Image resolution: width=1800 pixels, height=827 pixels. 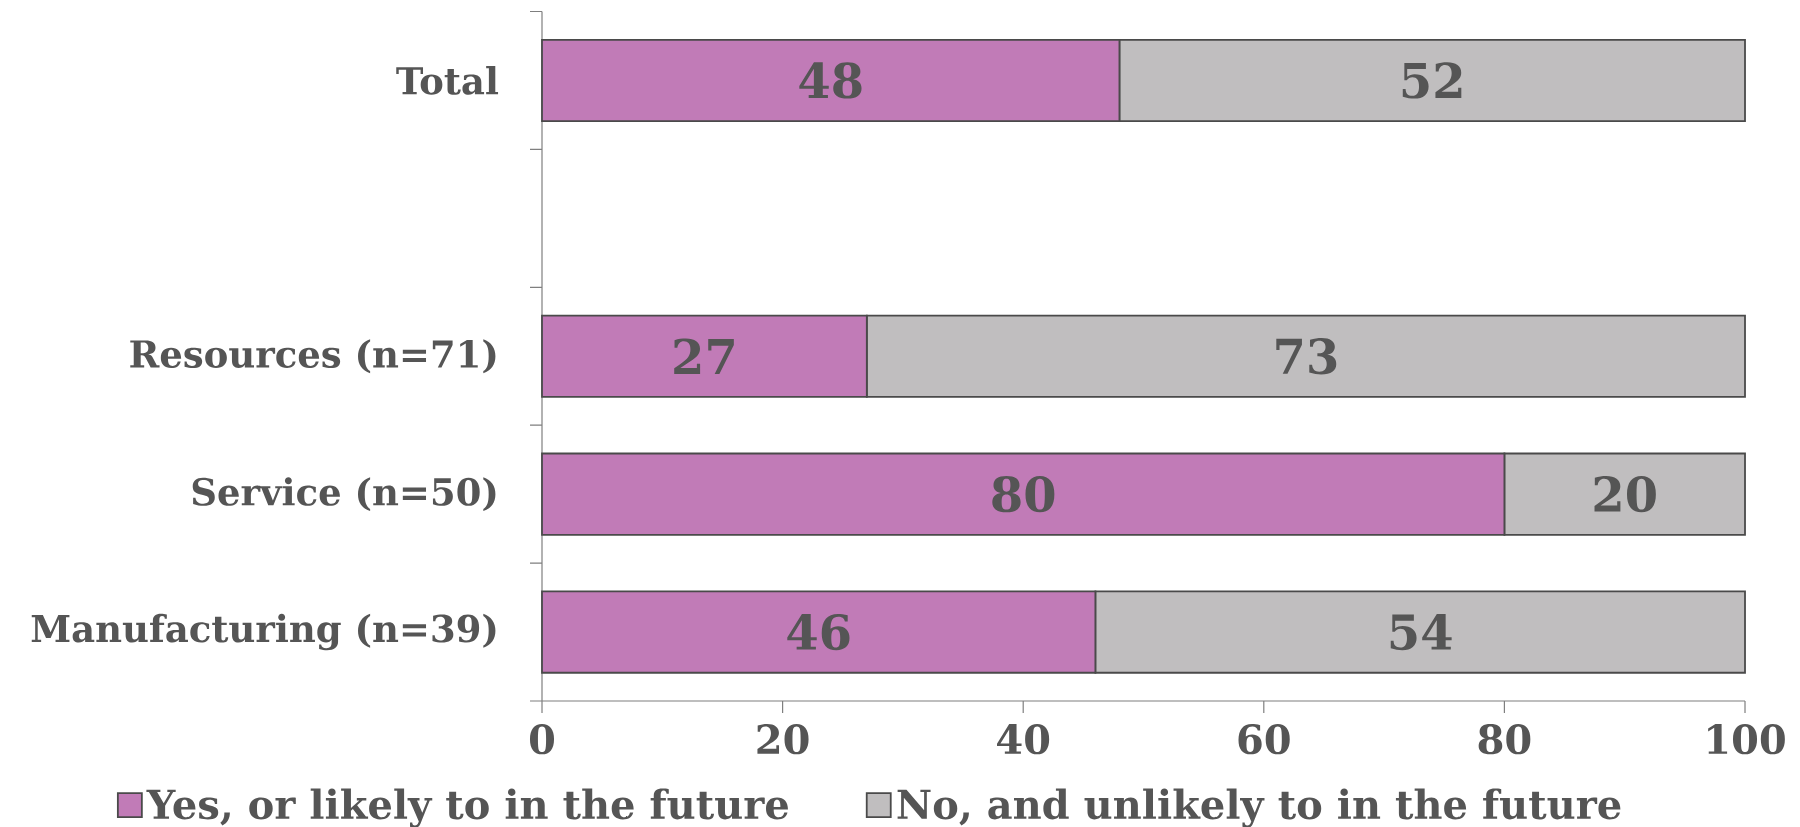 I want to click on x-tick-label: 40, so click(x=1023, y=739).